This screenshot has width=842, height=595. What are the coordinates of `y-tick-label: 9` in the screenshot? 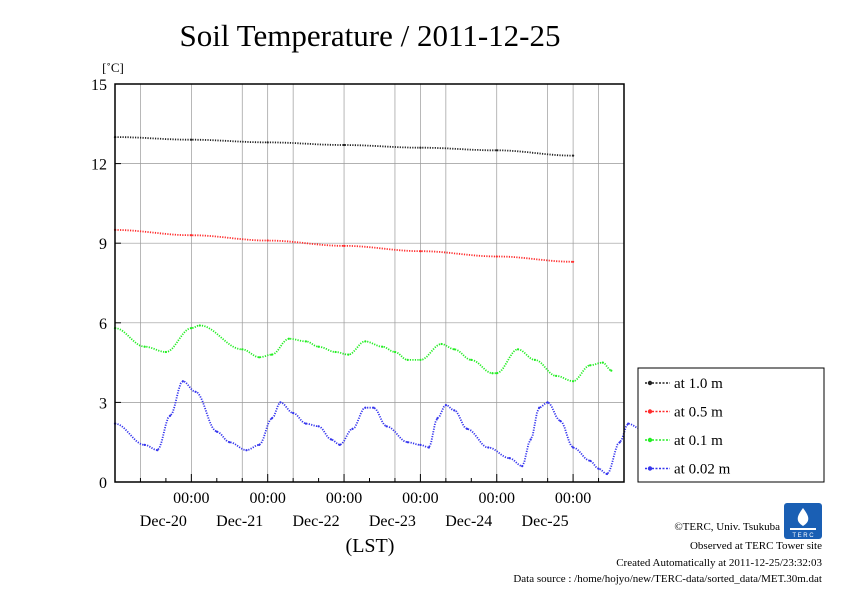 It's located at (103, 244).